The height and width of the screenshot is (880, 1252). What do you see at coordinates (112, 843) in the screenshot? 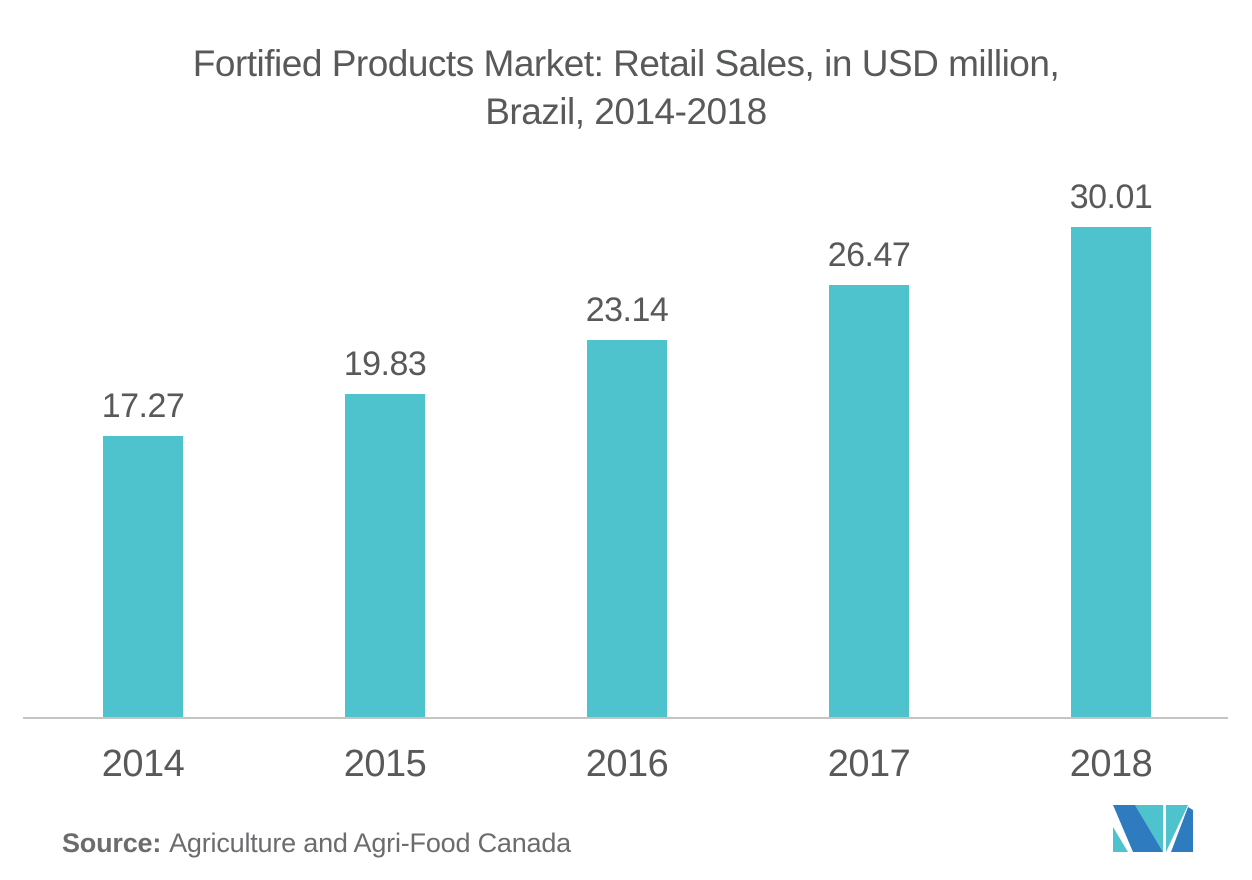
I see `source-label: Source:` at bounding box center [112, 843].